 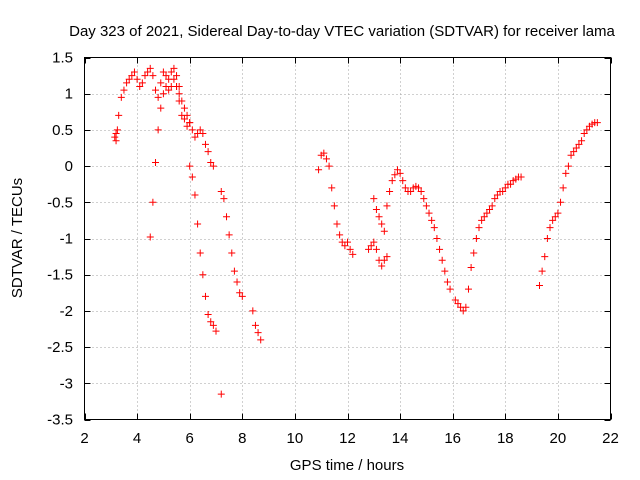 What do you see at coordinates (295, 438) in the screenshot?
I see `x-tick-label: 10` at bounding box center [295, 438].